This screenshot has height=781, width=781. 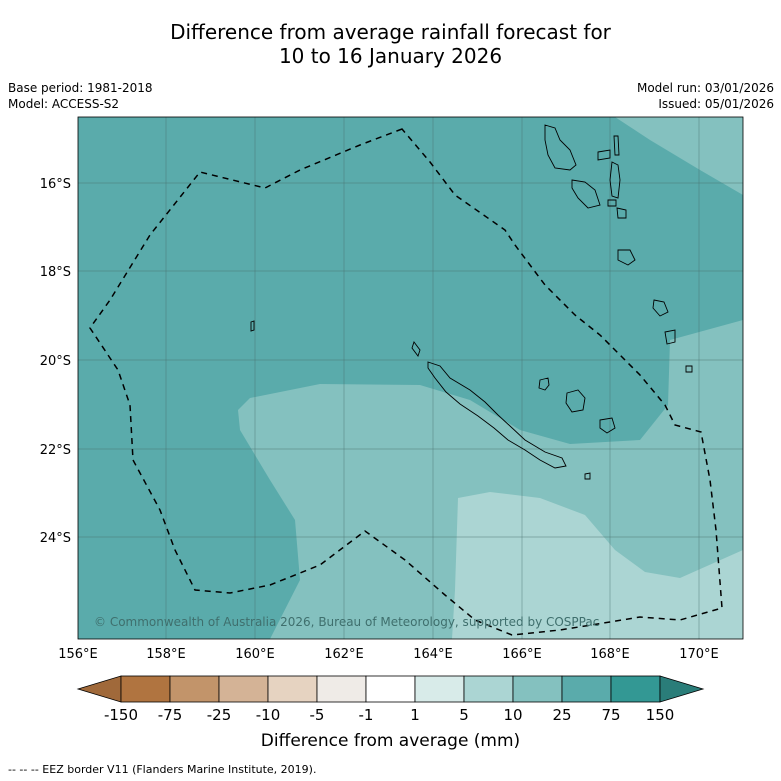 I want to click on lon-label: 162°E, so click(x=344, y=654).